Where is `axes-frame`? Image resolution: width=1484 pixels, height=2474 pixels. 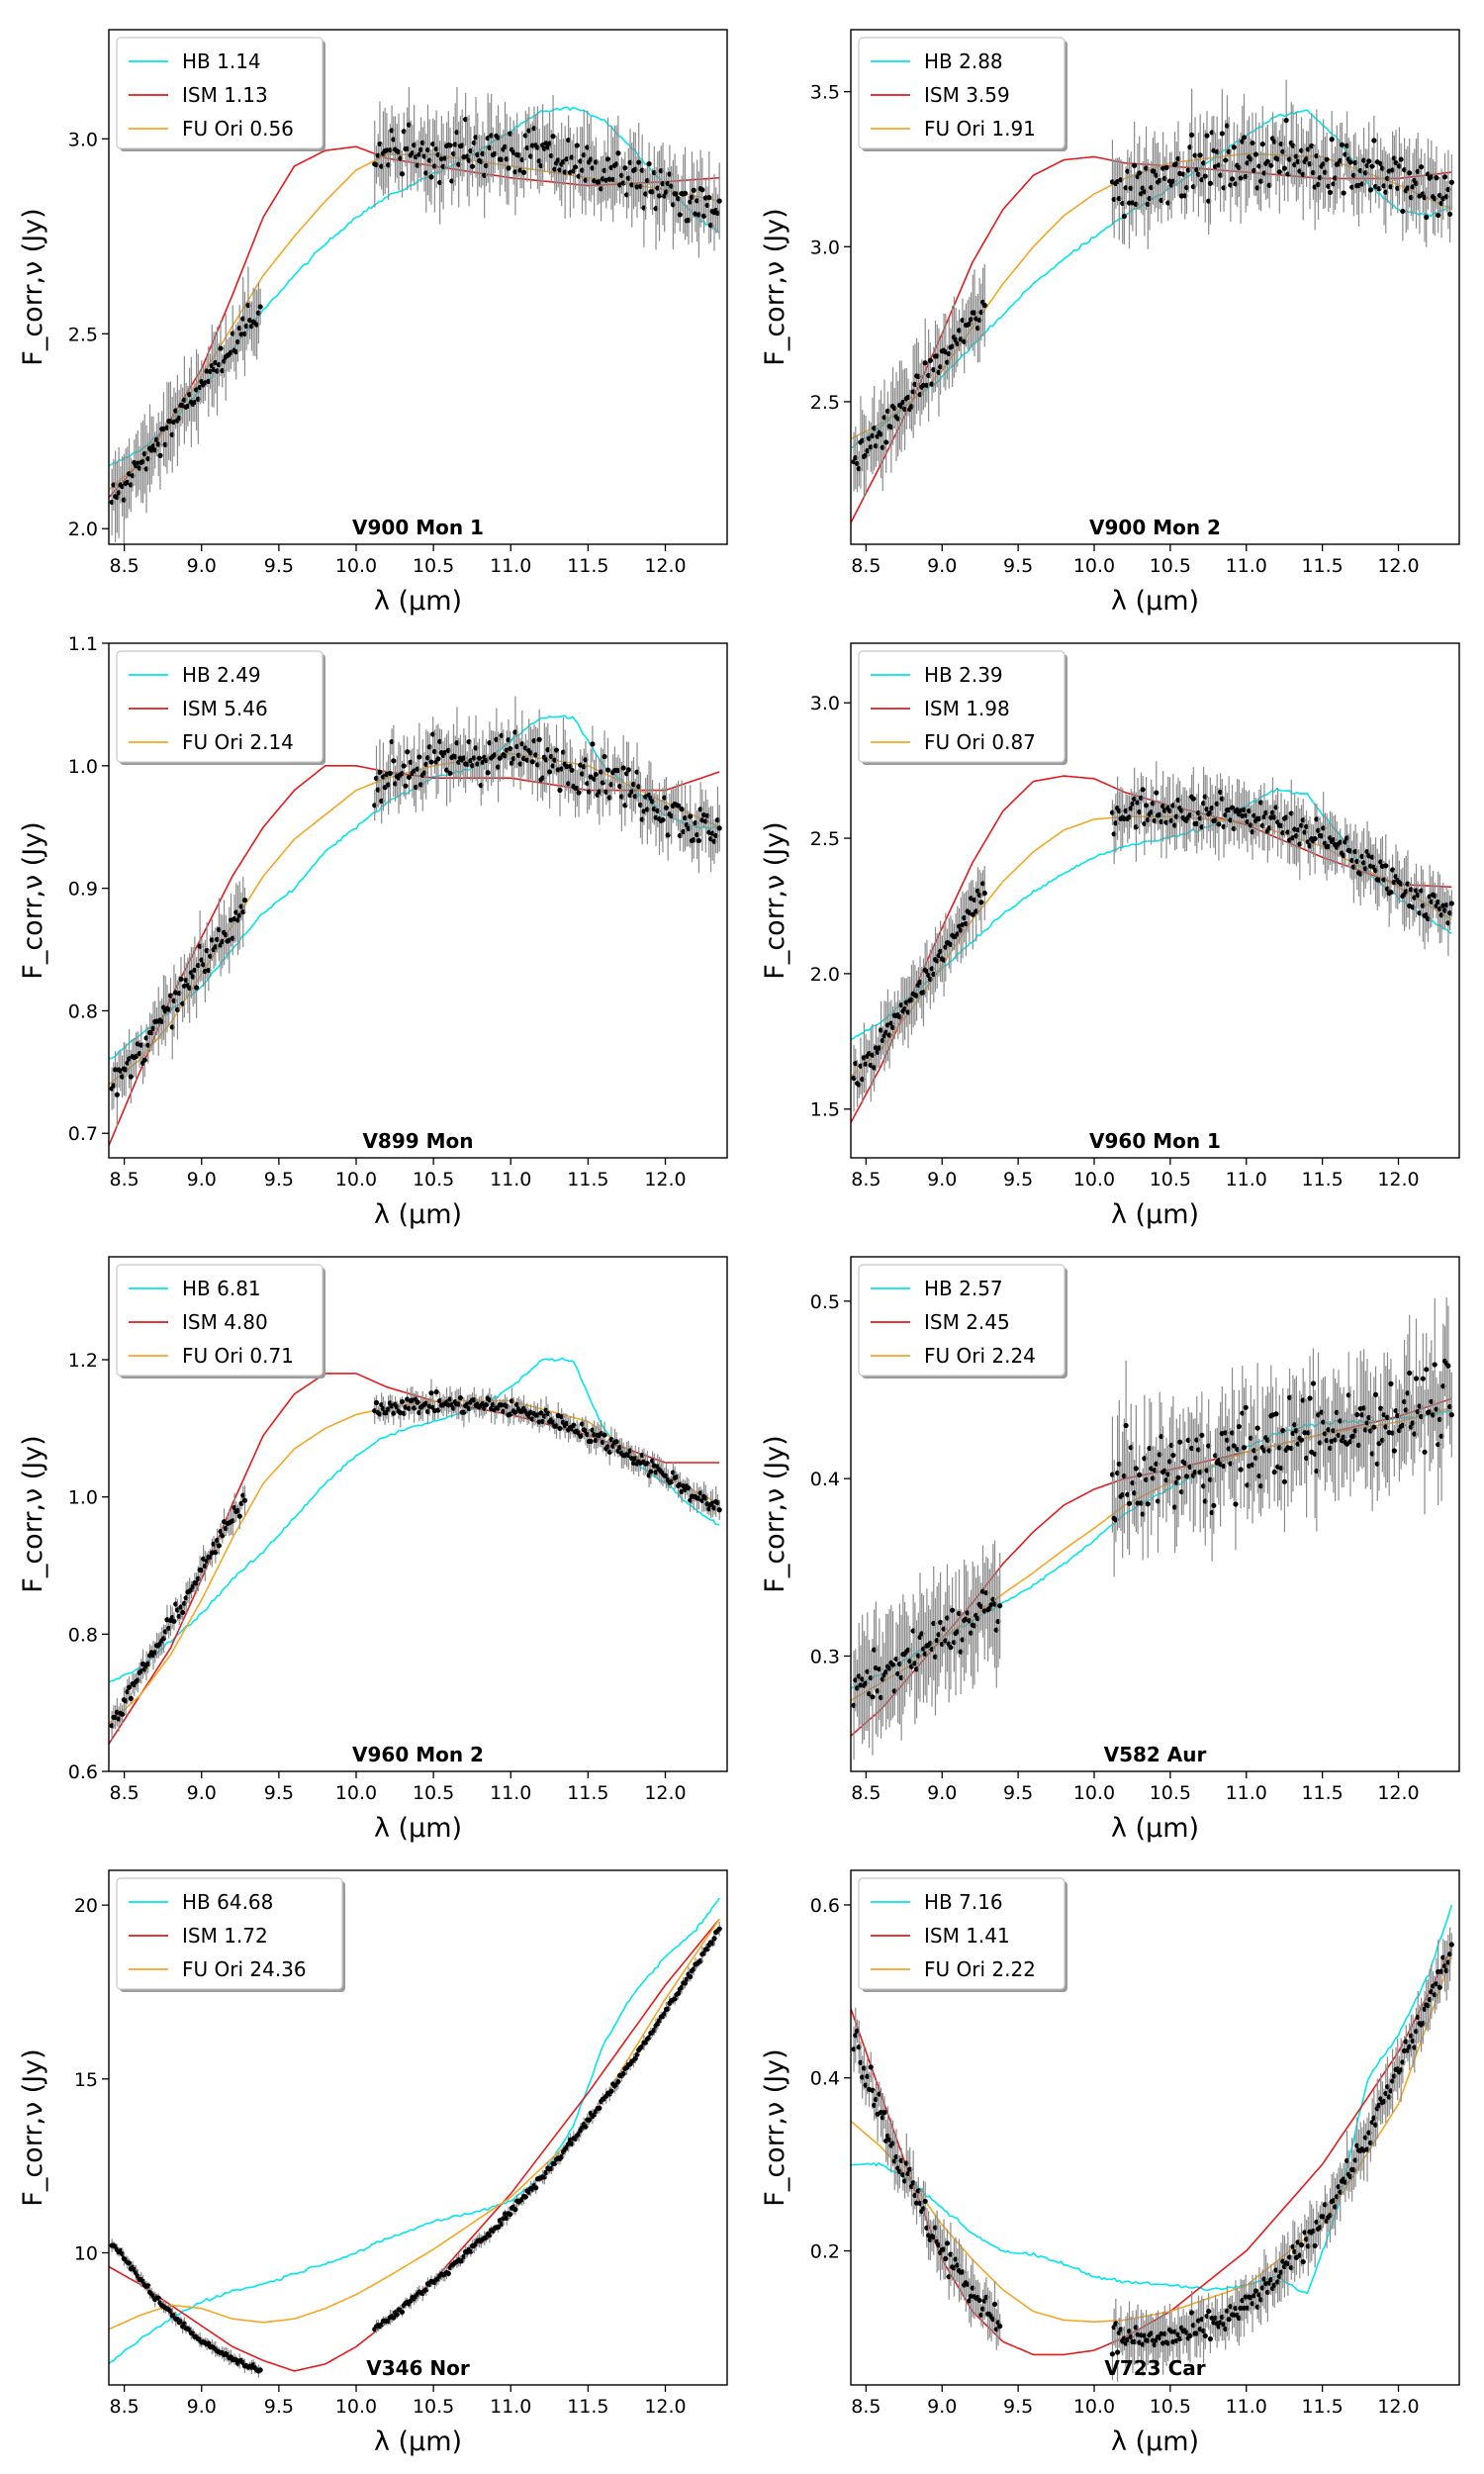 axes-frame is located at coordinates (1155, 901).